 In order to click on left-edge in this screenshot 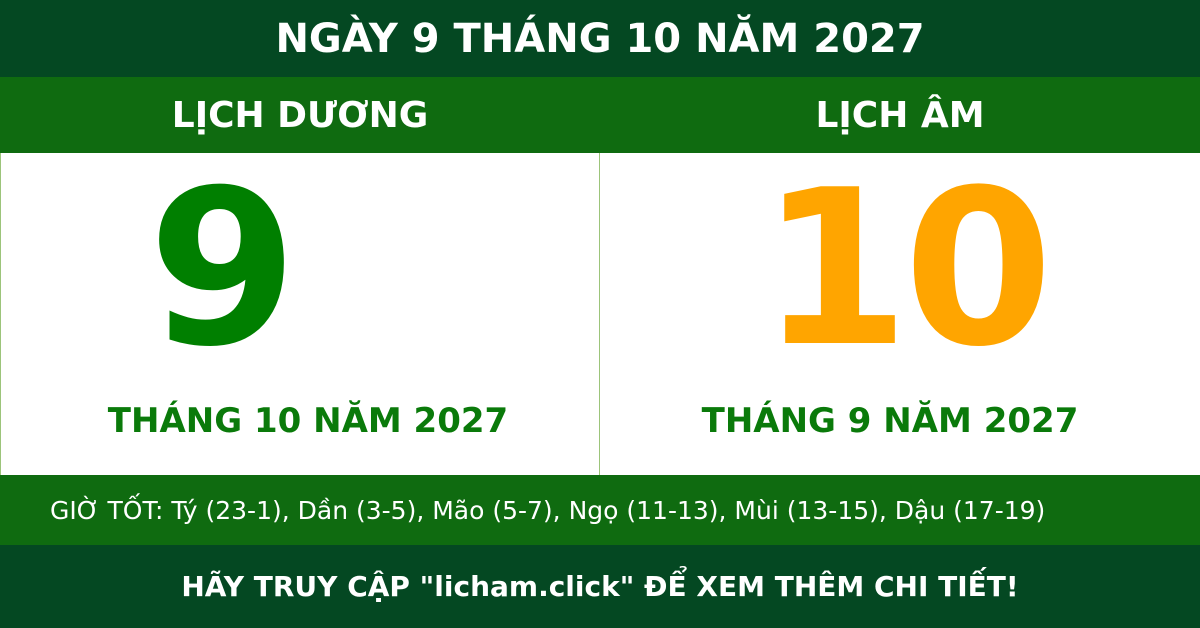, I will do `click(0, 314)`.